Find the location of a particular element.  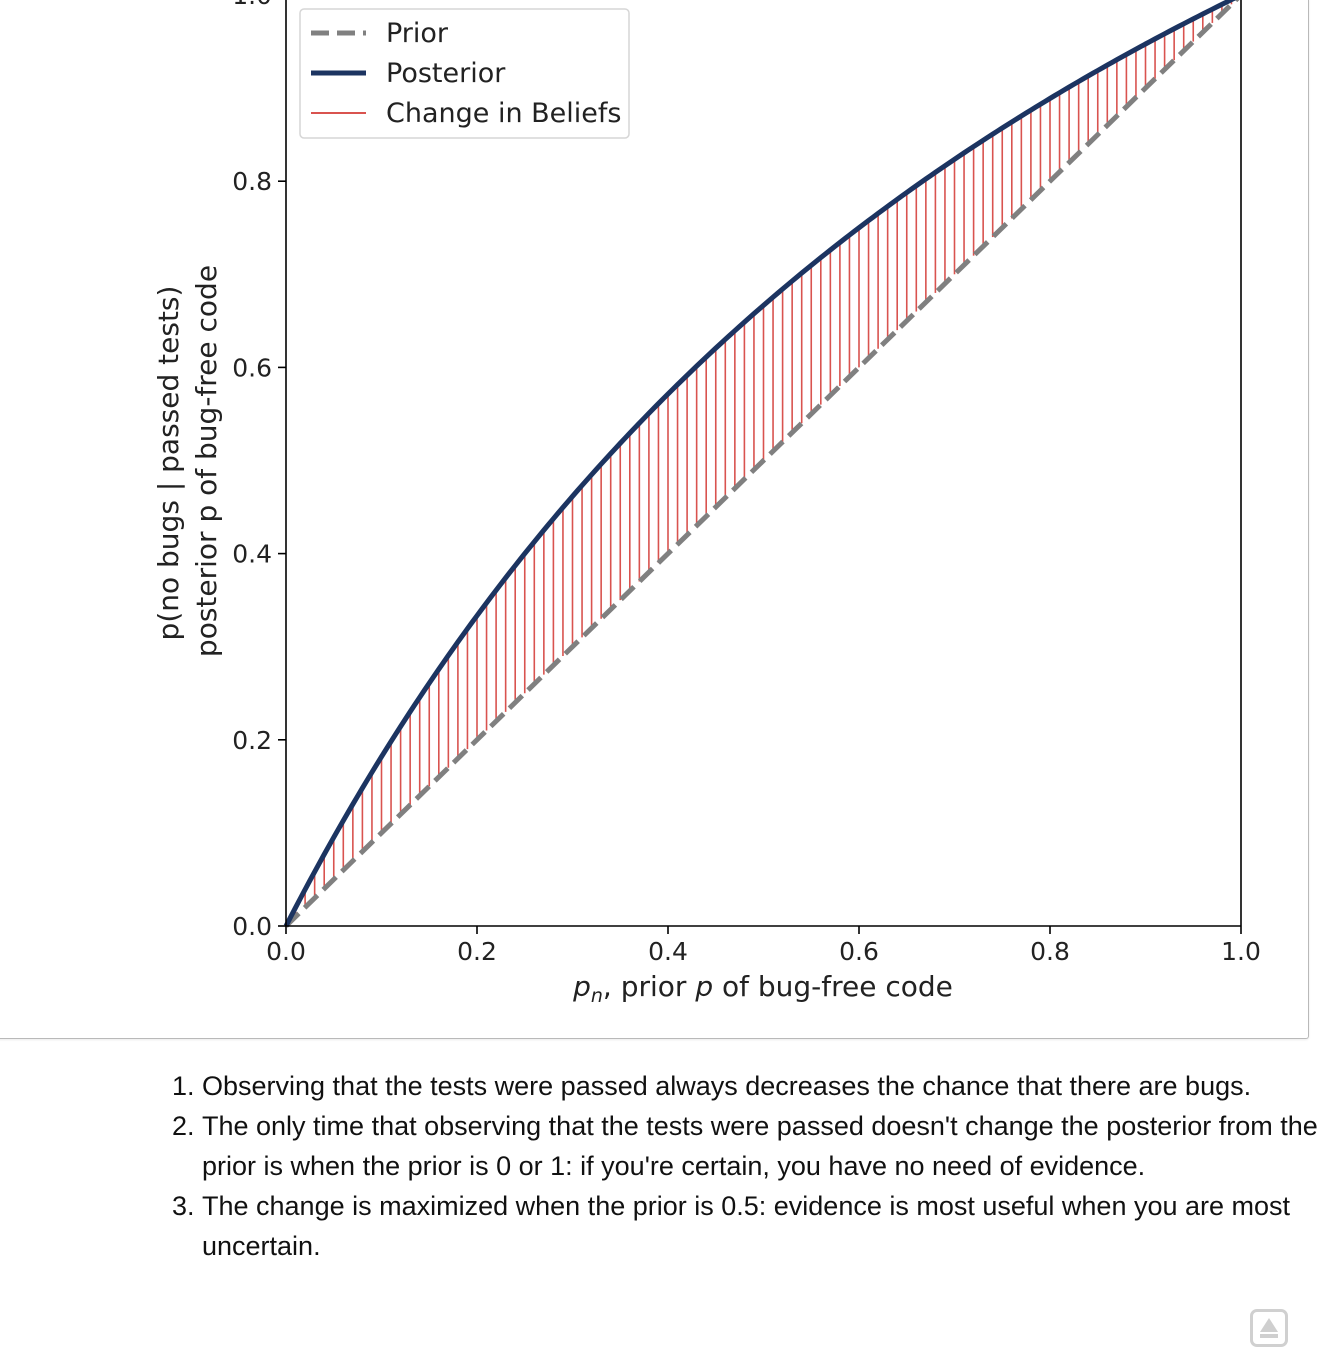

scroll-to-top-icon is located at coordinates (1269, 1325).